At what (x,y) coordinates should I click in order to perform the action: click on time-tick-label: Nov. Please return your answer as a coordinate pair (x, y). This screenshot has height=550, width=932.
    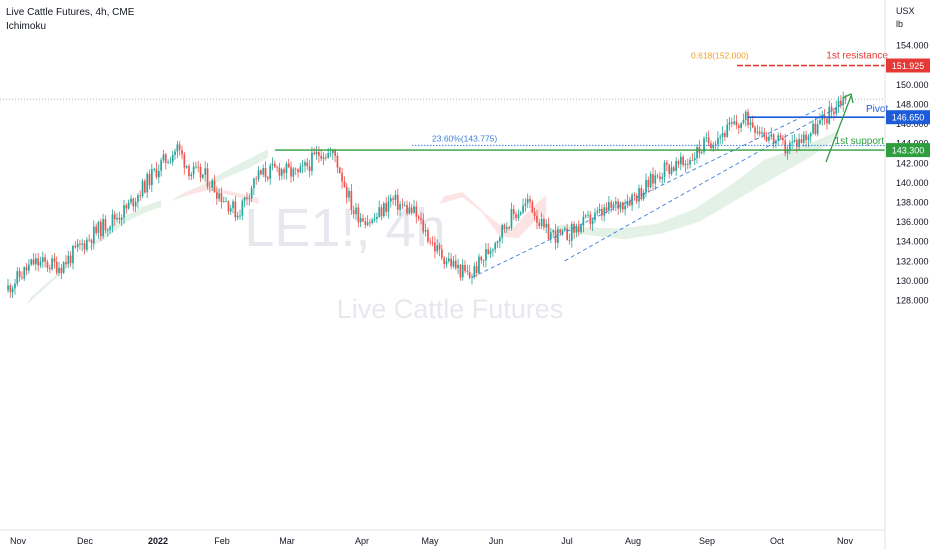
    Looking at the image, I should click on (845, 541).